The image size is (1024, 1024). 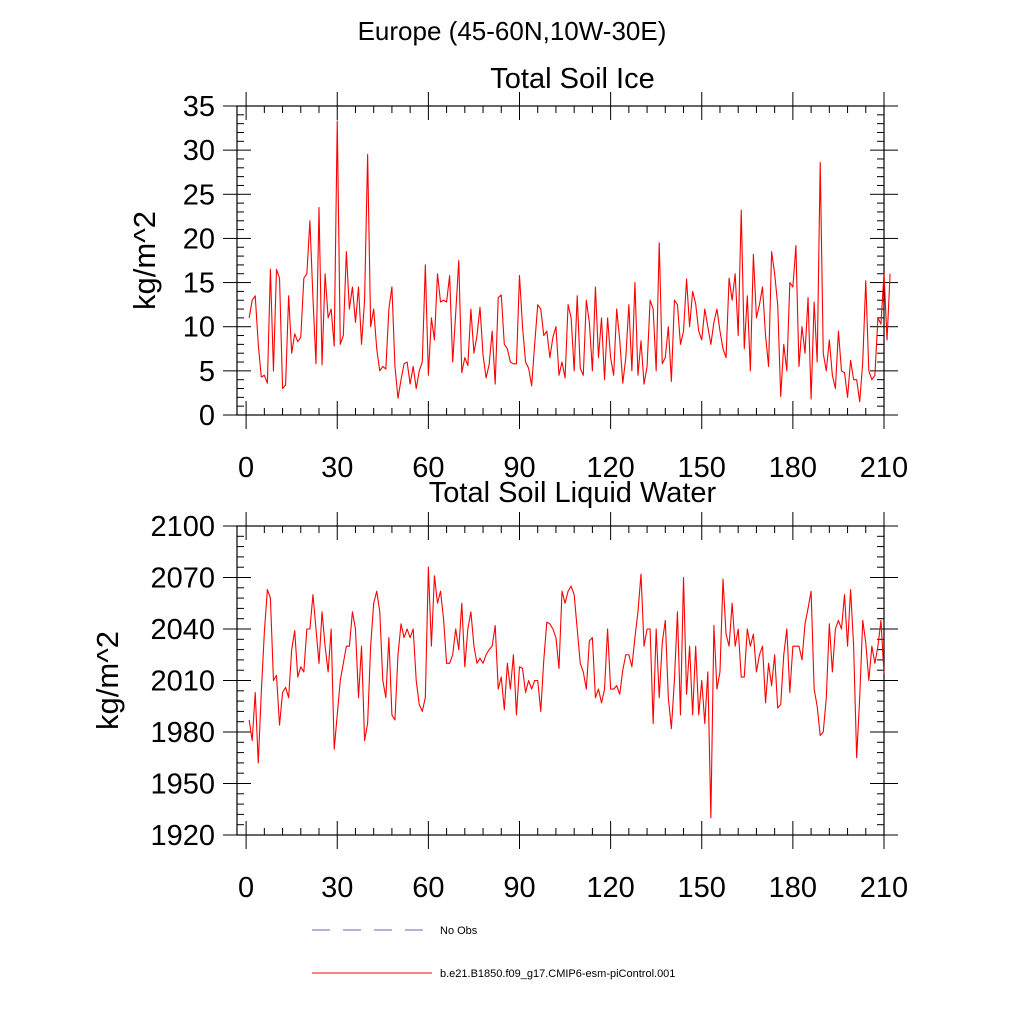 What do you see at coordinates (199, 107) in the screenshot?
I see `y-tick-label: 35` at bounding box center [199, 107].